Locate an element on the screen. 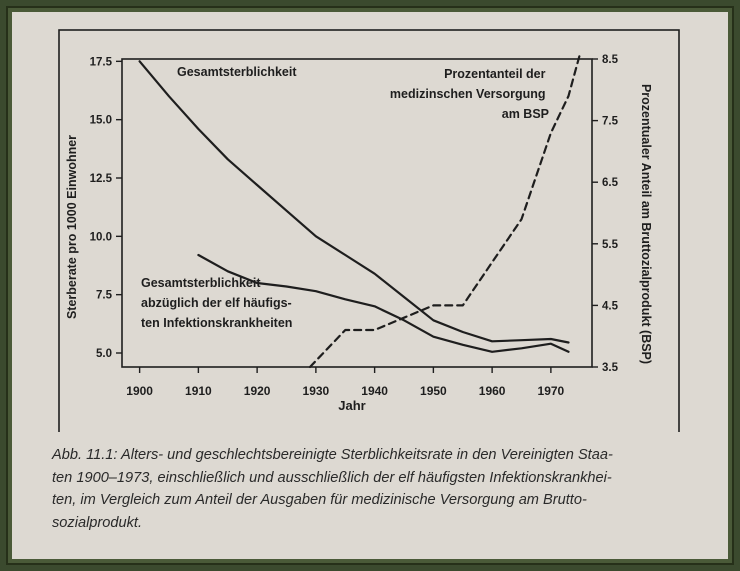  x-tick-label: 1940 is located at coordinates (374, 391).